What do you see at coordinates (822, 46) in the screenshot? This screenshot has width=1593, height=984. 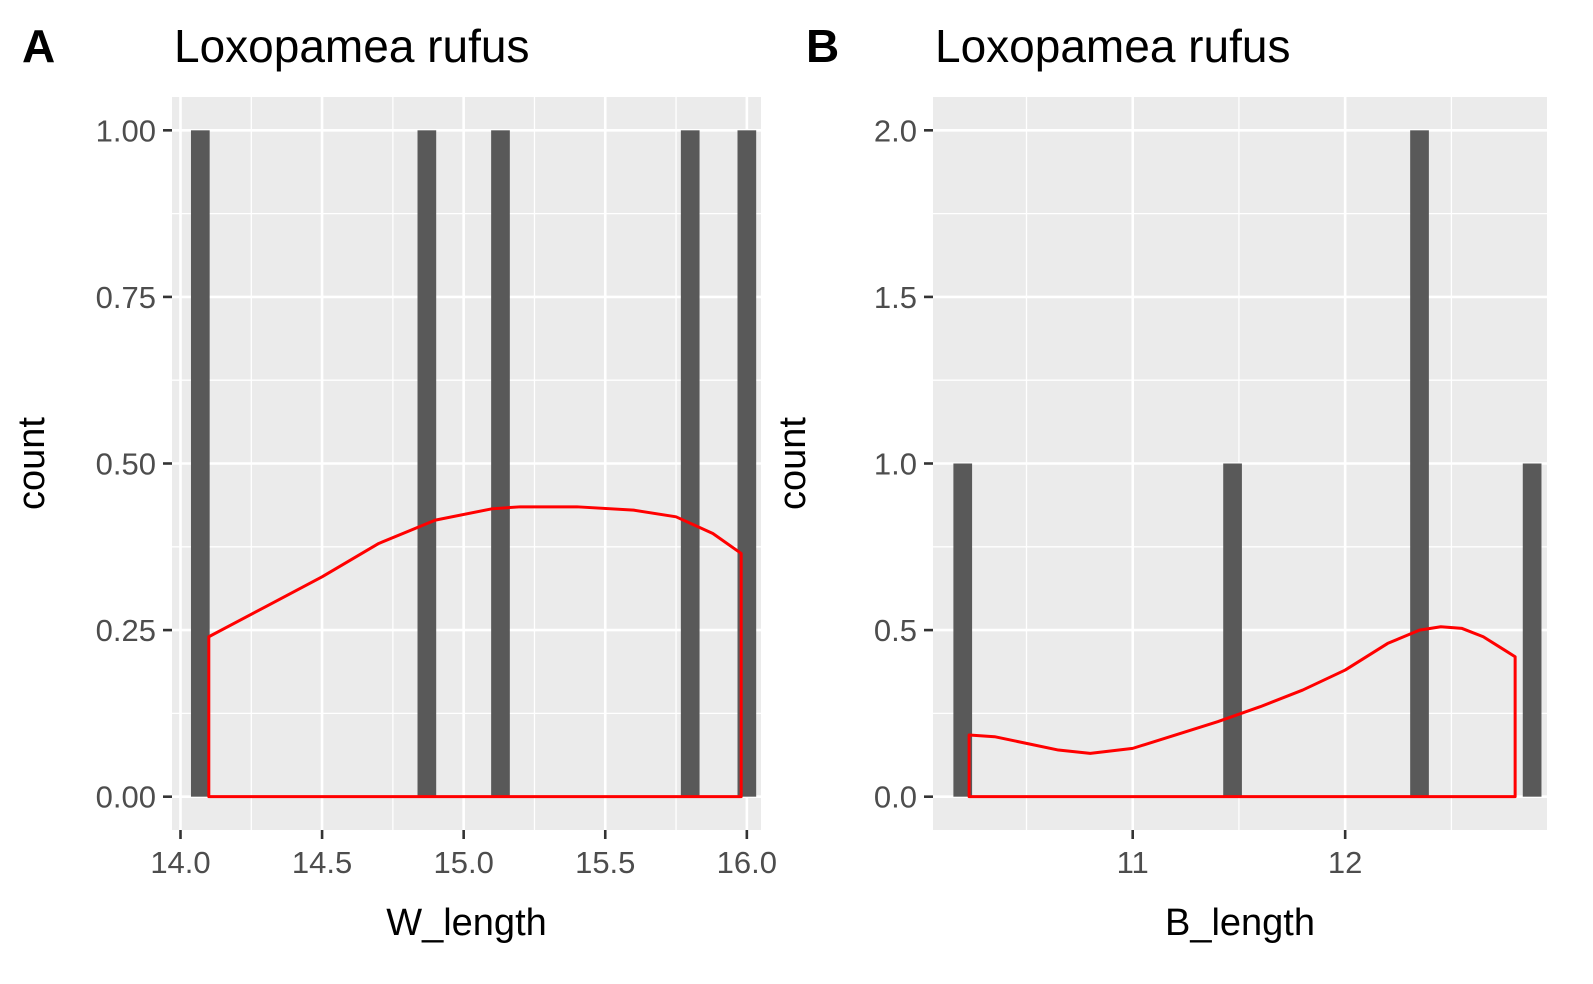 I see `panel-b-tag: B` at bounding box center [822, 46].